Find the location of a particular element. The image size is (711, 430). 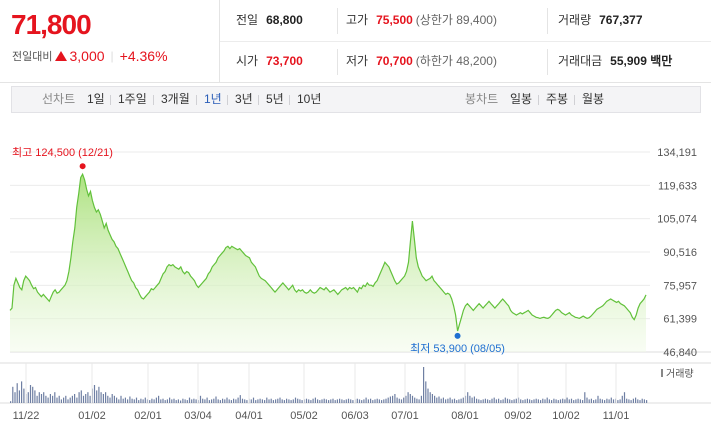

low-label: 최저 53,900 (08/05) is located at coordinates (457, 348).